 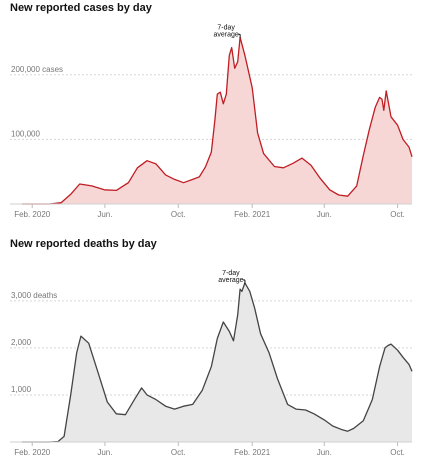 What do you see at coordinates (32, 214) in the screenshot?
I see `cases-x-tick-label: Feb. 2020` at bounding box center [32, 214].